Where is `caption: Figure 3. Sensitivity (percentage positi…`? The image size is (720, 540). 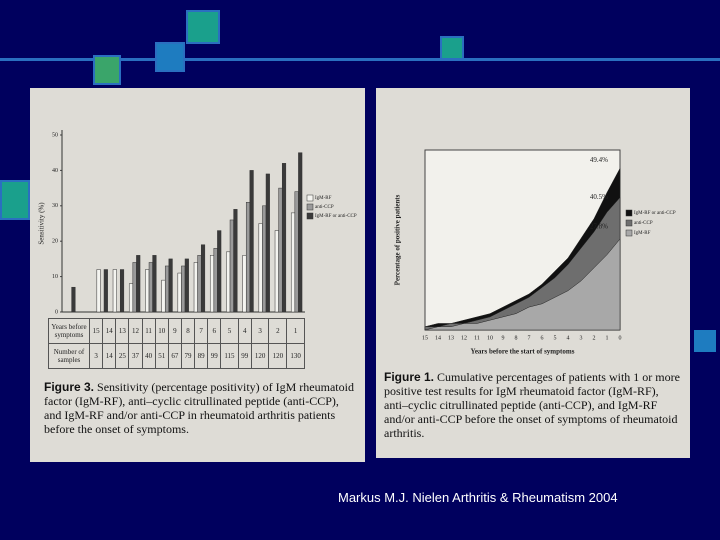
caption: Figure 3. Sensitivity (percentage positi… is located at coordinates (199, 408).